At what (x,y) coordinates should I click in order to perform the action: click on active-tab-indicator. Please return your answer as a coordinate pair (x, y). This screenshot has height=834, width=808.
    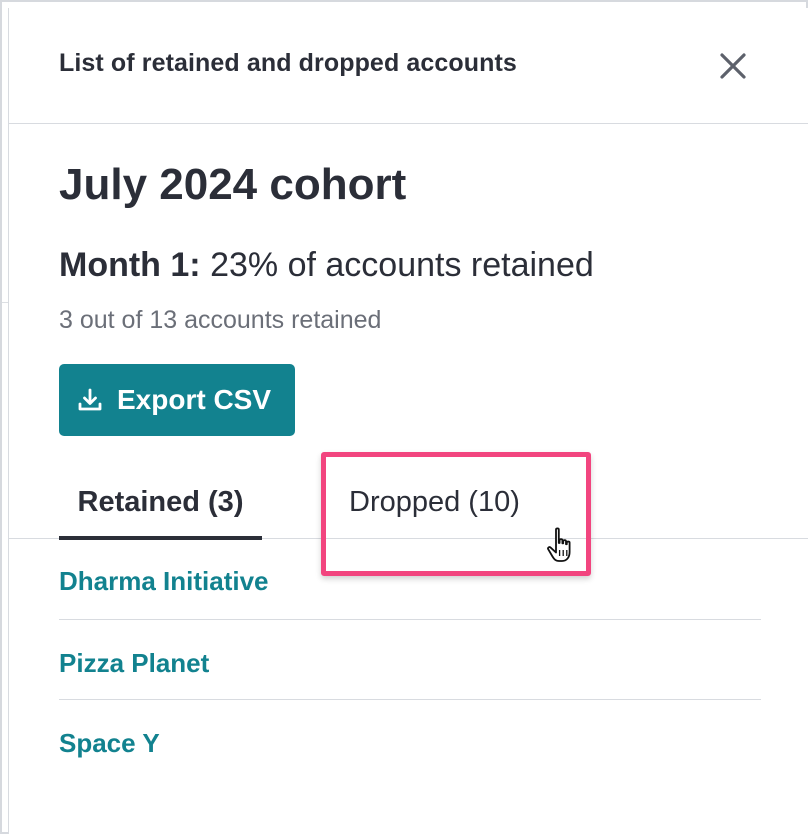
    Looking at the image, I should click on (160, 538).